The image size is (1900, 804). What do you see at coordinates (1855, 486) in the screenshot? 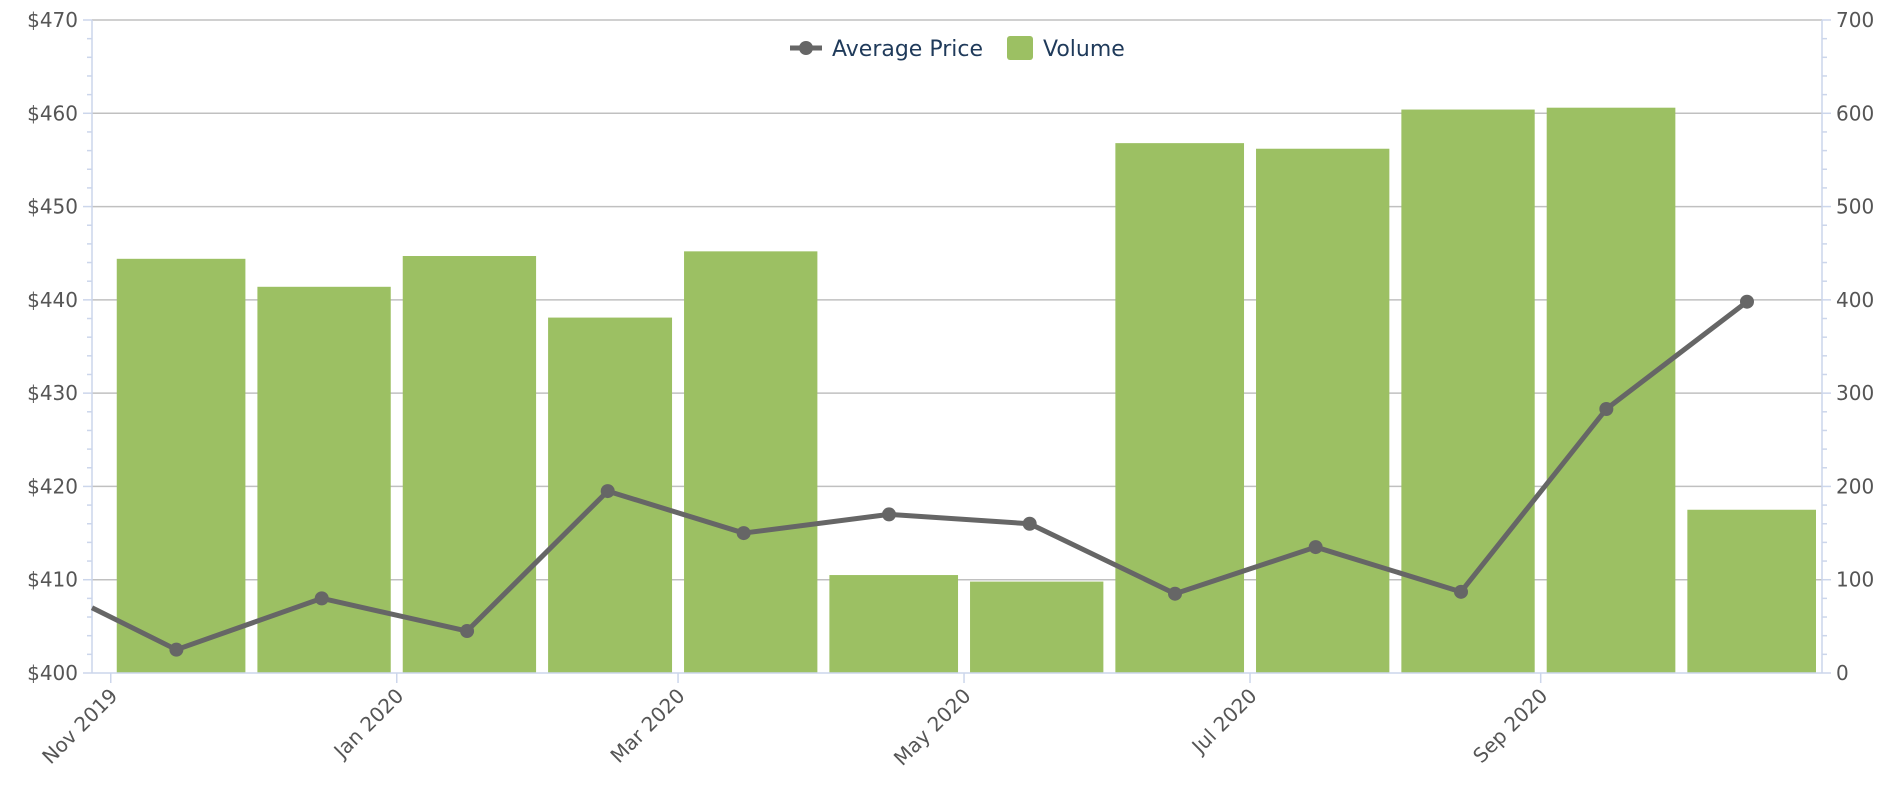
I see `y-right-tick-label: 200` at bounding box center [1855, 486].